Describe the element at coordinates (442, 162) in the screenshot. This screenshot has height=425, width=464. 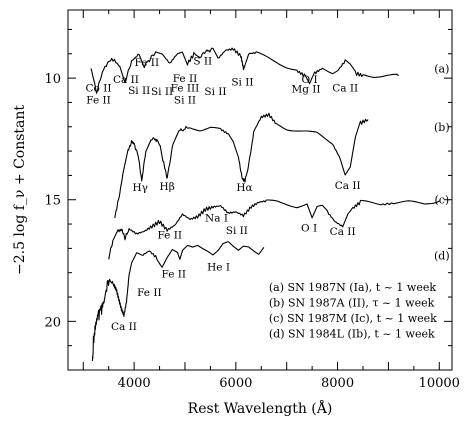
I see `panel-labels: (a) (b) (c) (d)` at that location.